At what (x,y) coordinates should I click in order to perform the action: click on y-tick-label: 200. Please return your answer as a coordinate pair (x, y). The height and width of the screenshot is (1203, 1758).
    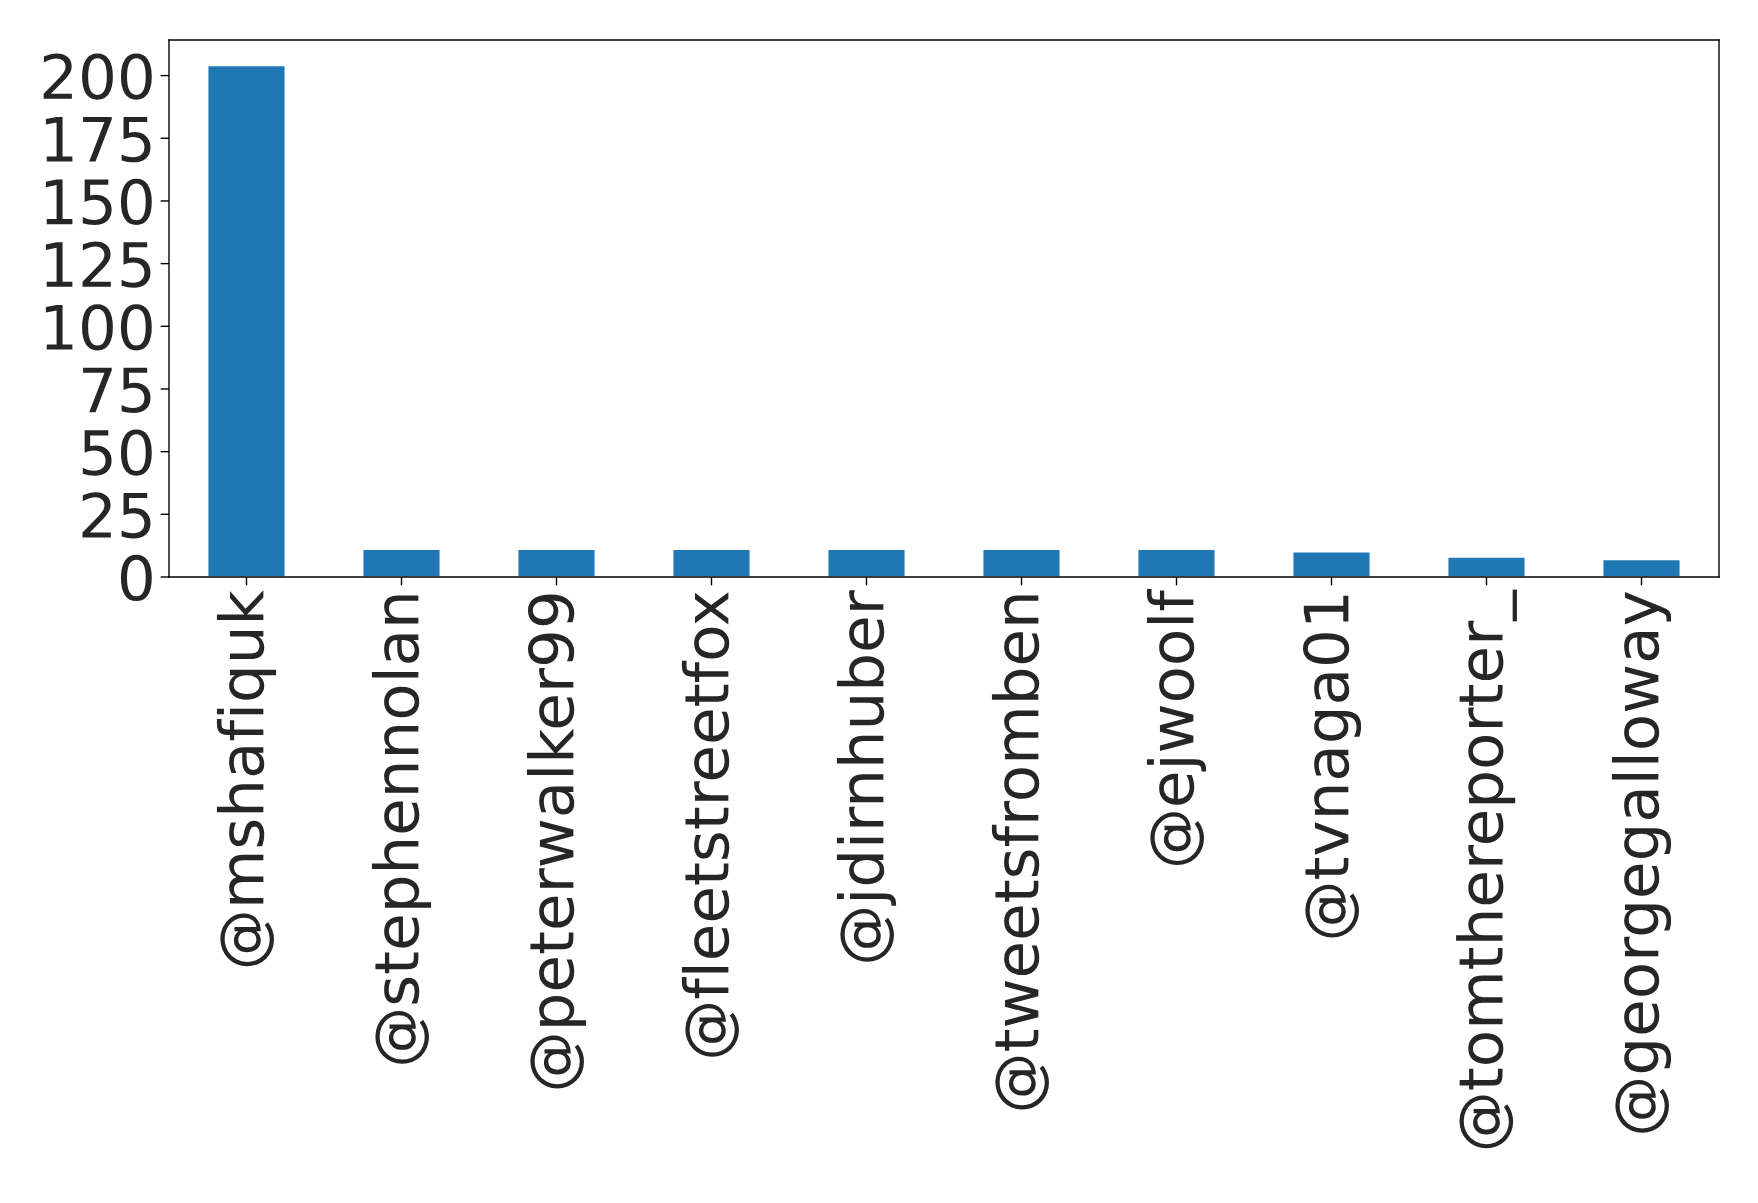
    Looking at the image, I should click on (97, 76).